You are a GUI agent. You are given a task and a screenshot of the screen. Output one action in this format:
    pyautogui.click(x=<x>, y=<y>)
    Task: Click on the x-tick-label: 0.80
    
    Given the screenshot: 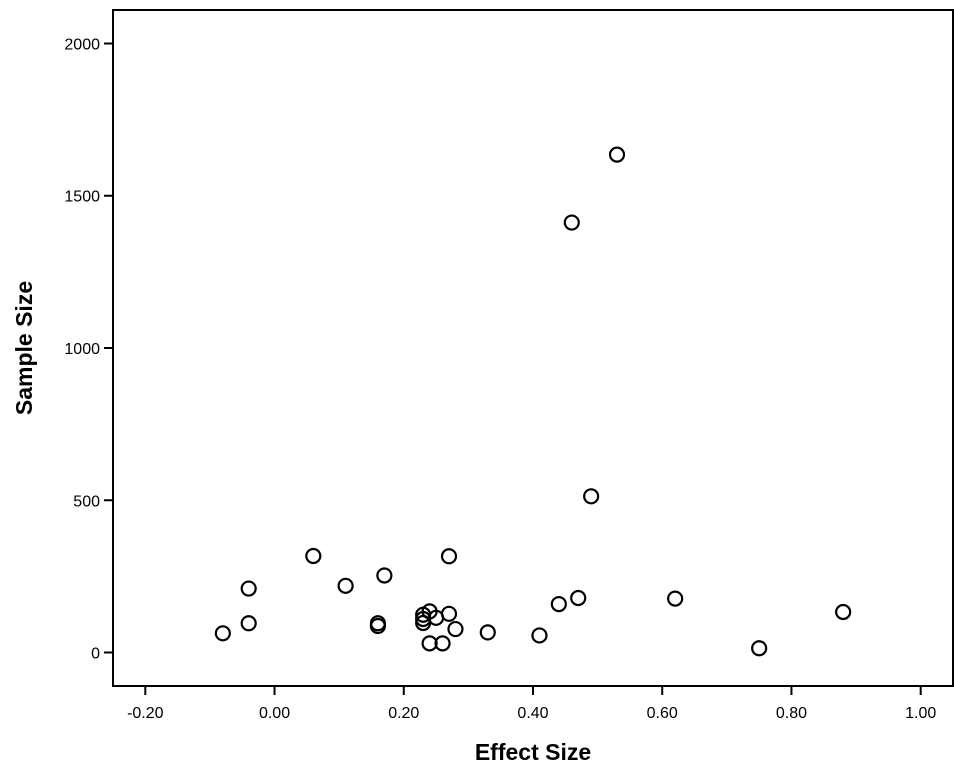 What is the action you would take?
    pyautogui.click(x=791, y=713)
    